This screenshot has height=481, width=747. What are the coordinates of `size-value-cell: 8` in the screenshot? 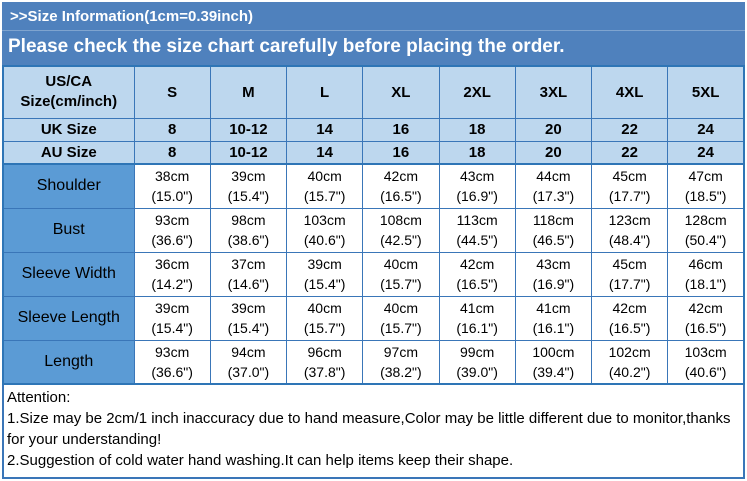 It's located at (172, 129).